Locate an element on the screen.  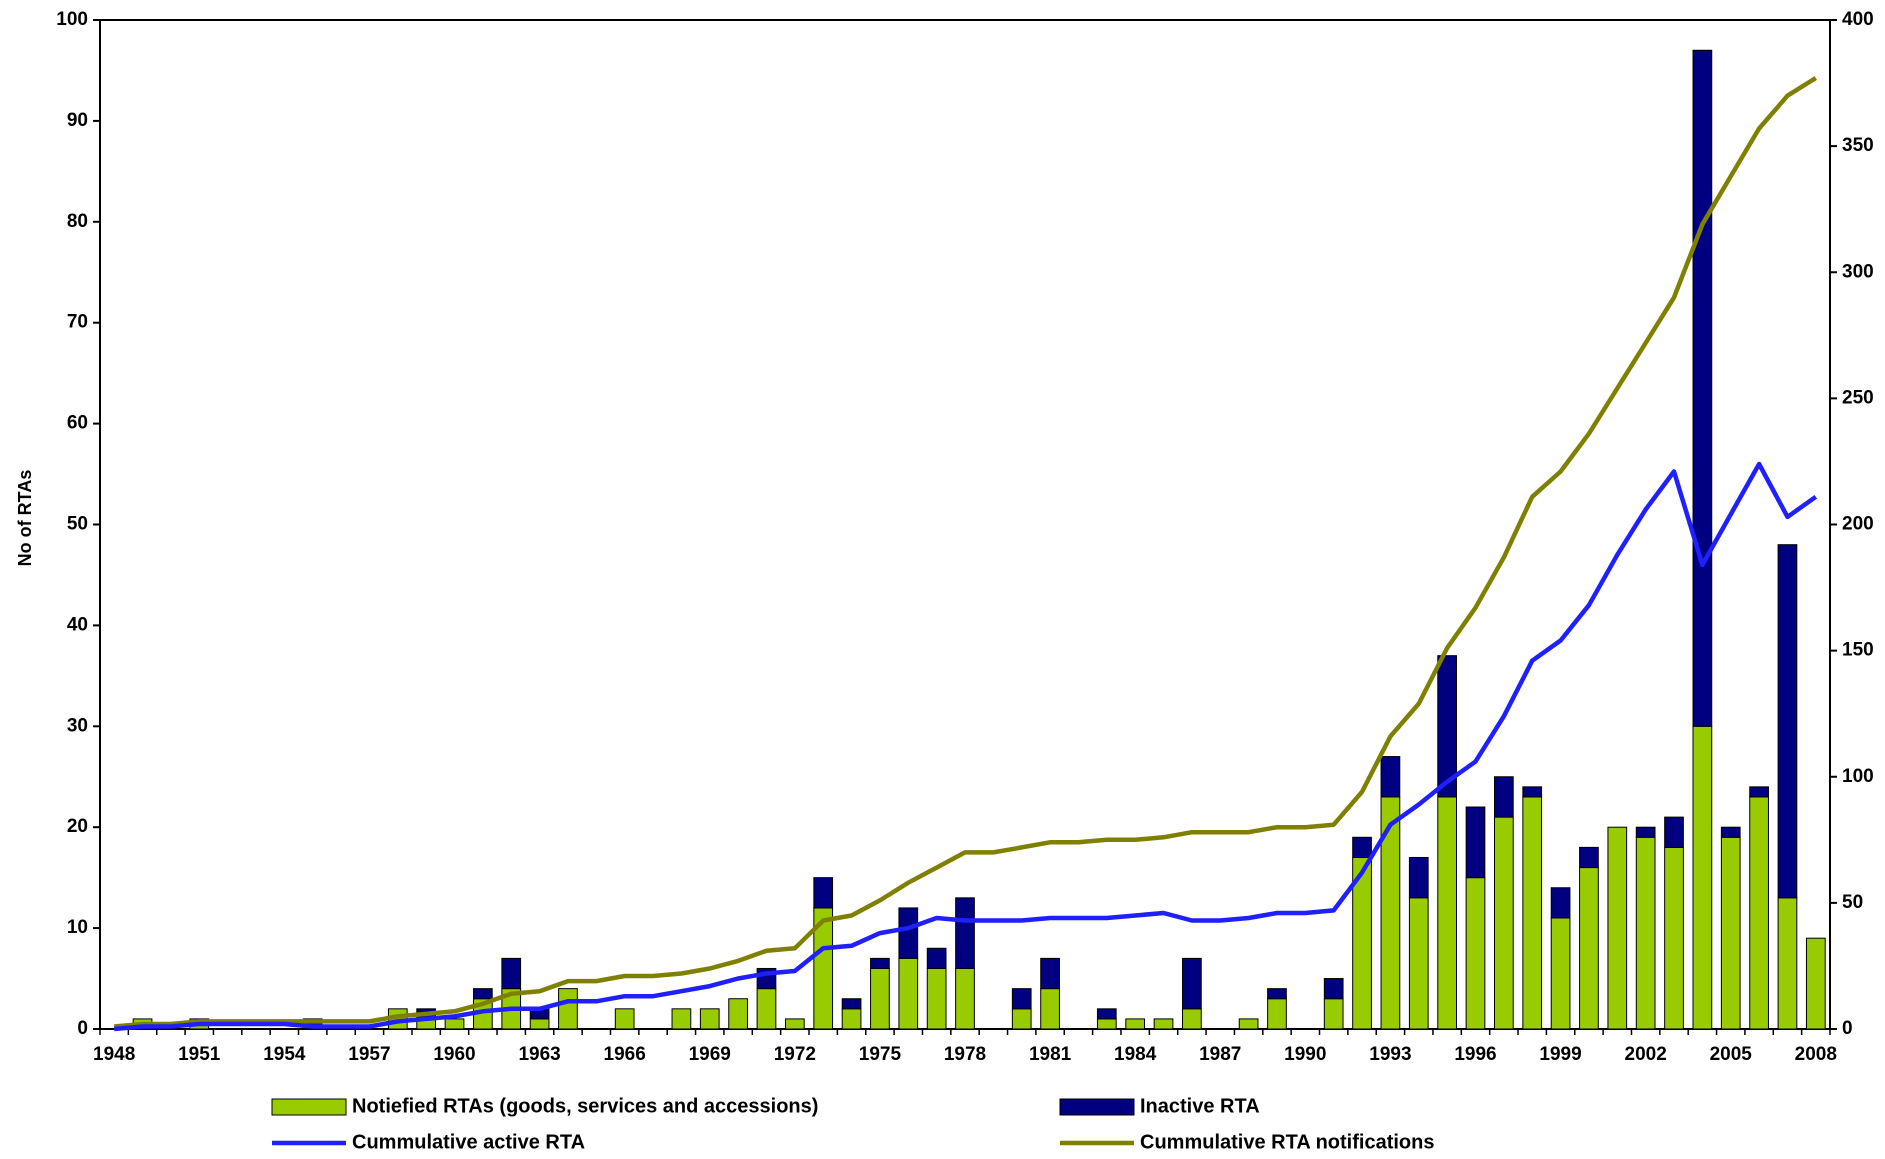
x-tick-label: 1978 is located at coordinates (965, 1054).